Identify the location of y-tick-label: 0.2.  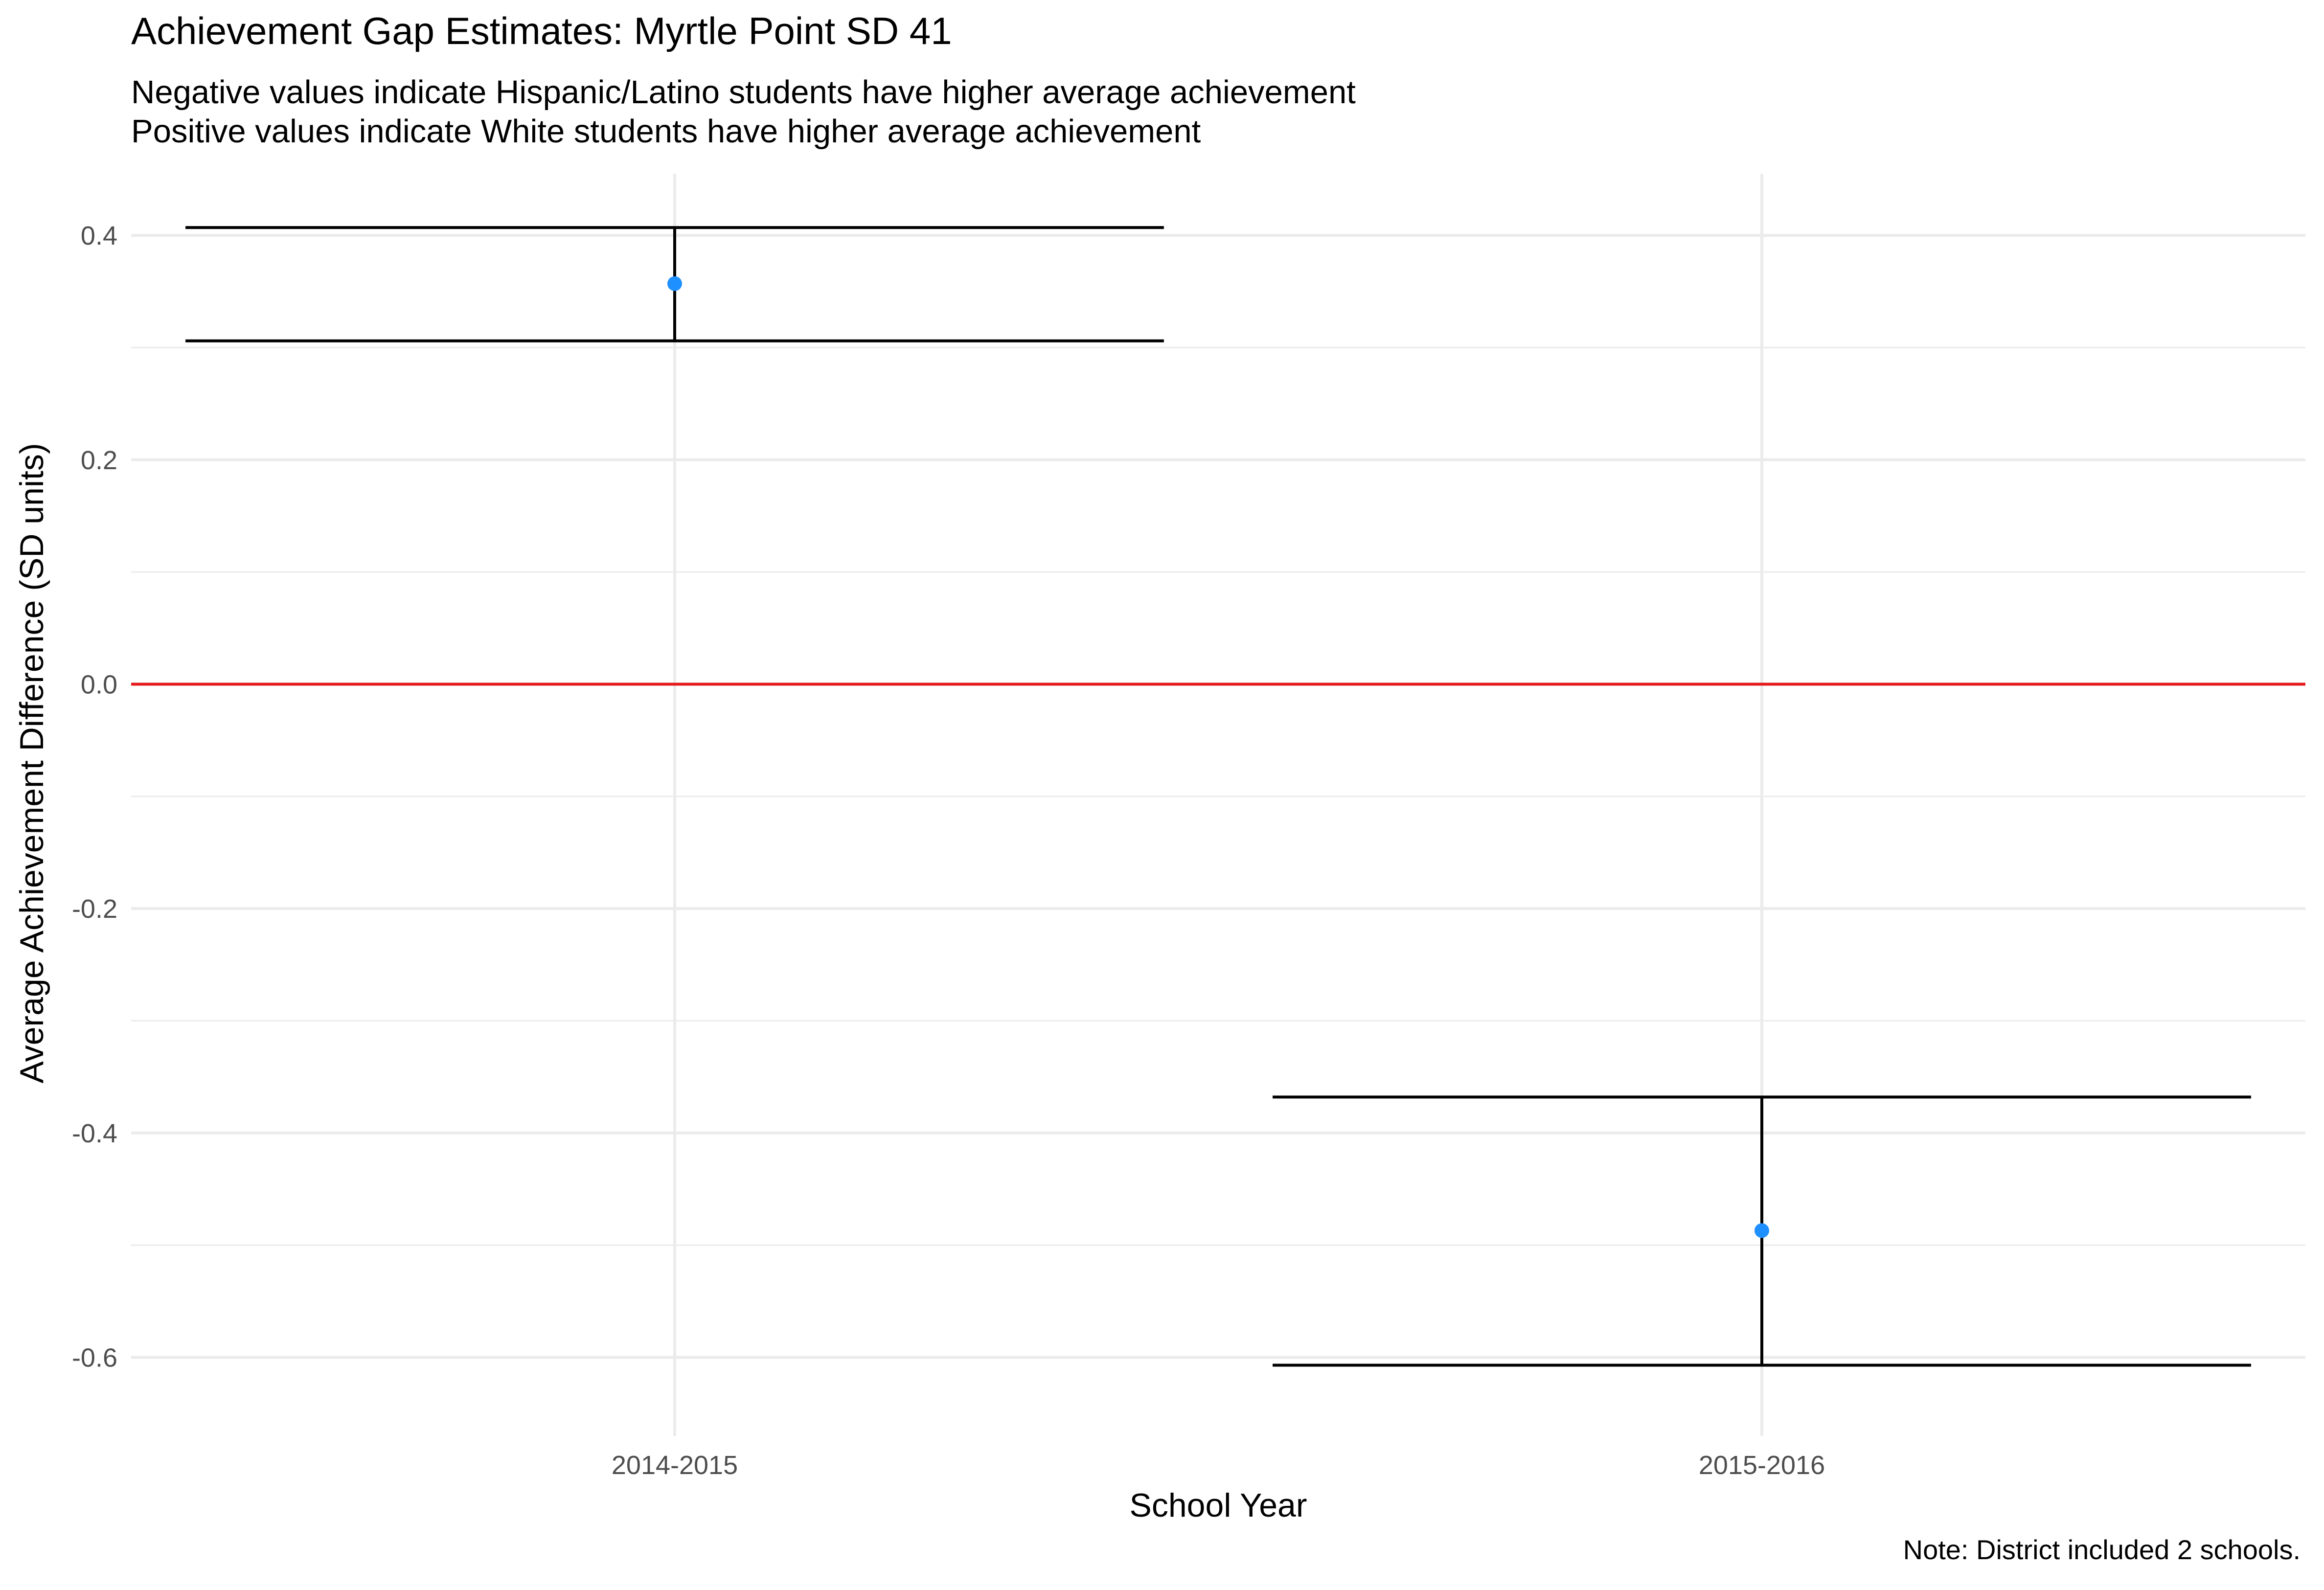
(99, 461).